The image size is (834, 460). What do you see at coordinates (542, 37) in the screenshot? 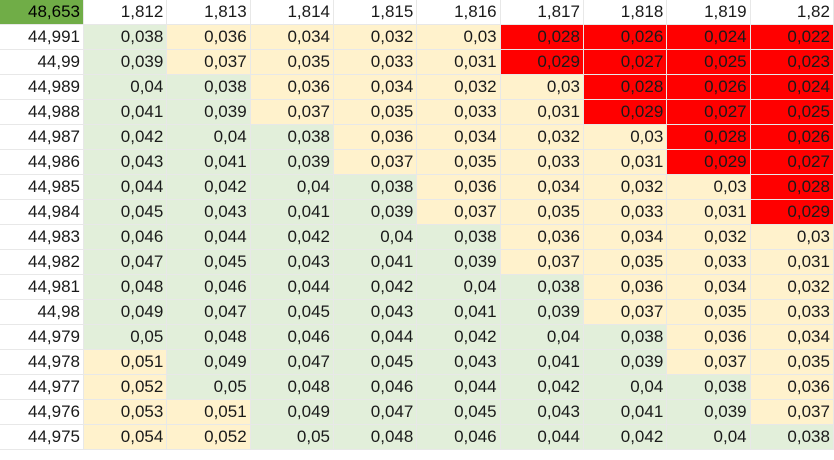
I see `value-cell: 0,028` at bounding box center [542, 37].